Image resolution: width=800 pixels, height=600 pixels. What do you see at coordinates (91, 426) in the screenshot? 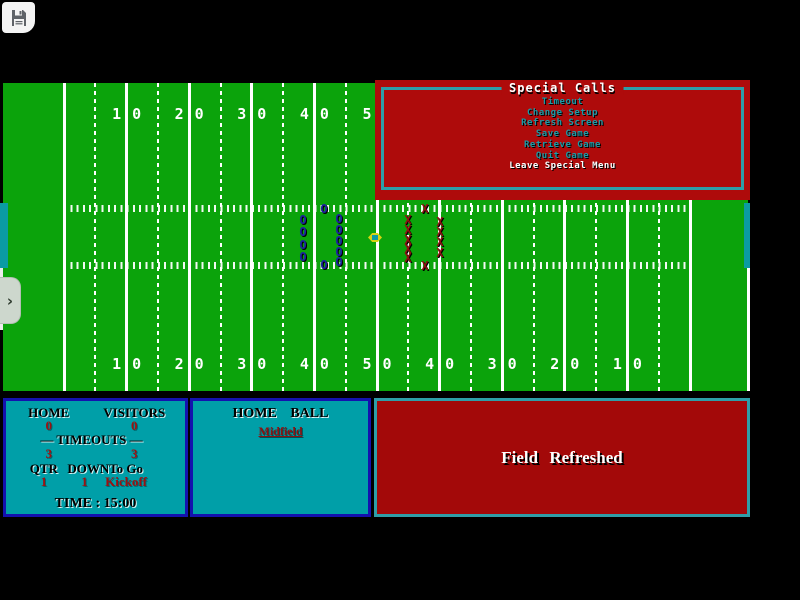
I see `score-row: 0 0` at bounding box center [91, 426].